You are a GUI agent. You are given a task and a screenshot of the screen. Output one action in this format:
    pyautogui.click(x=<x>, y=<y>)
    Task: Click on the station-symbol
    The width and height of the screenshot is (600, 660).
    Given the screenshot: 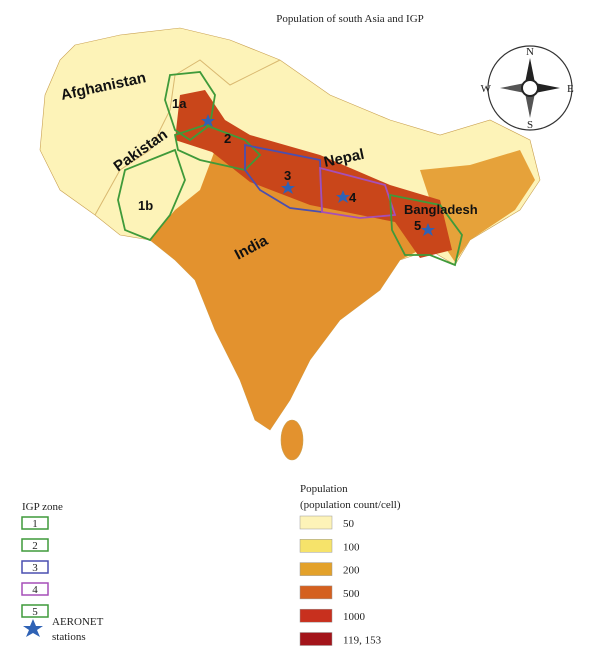 What is the action you would take?
    pyautogui.click(x=33, y=628)
    